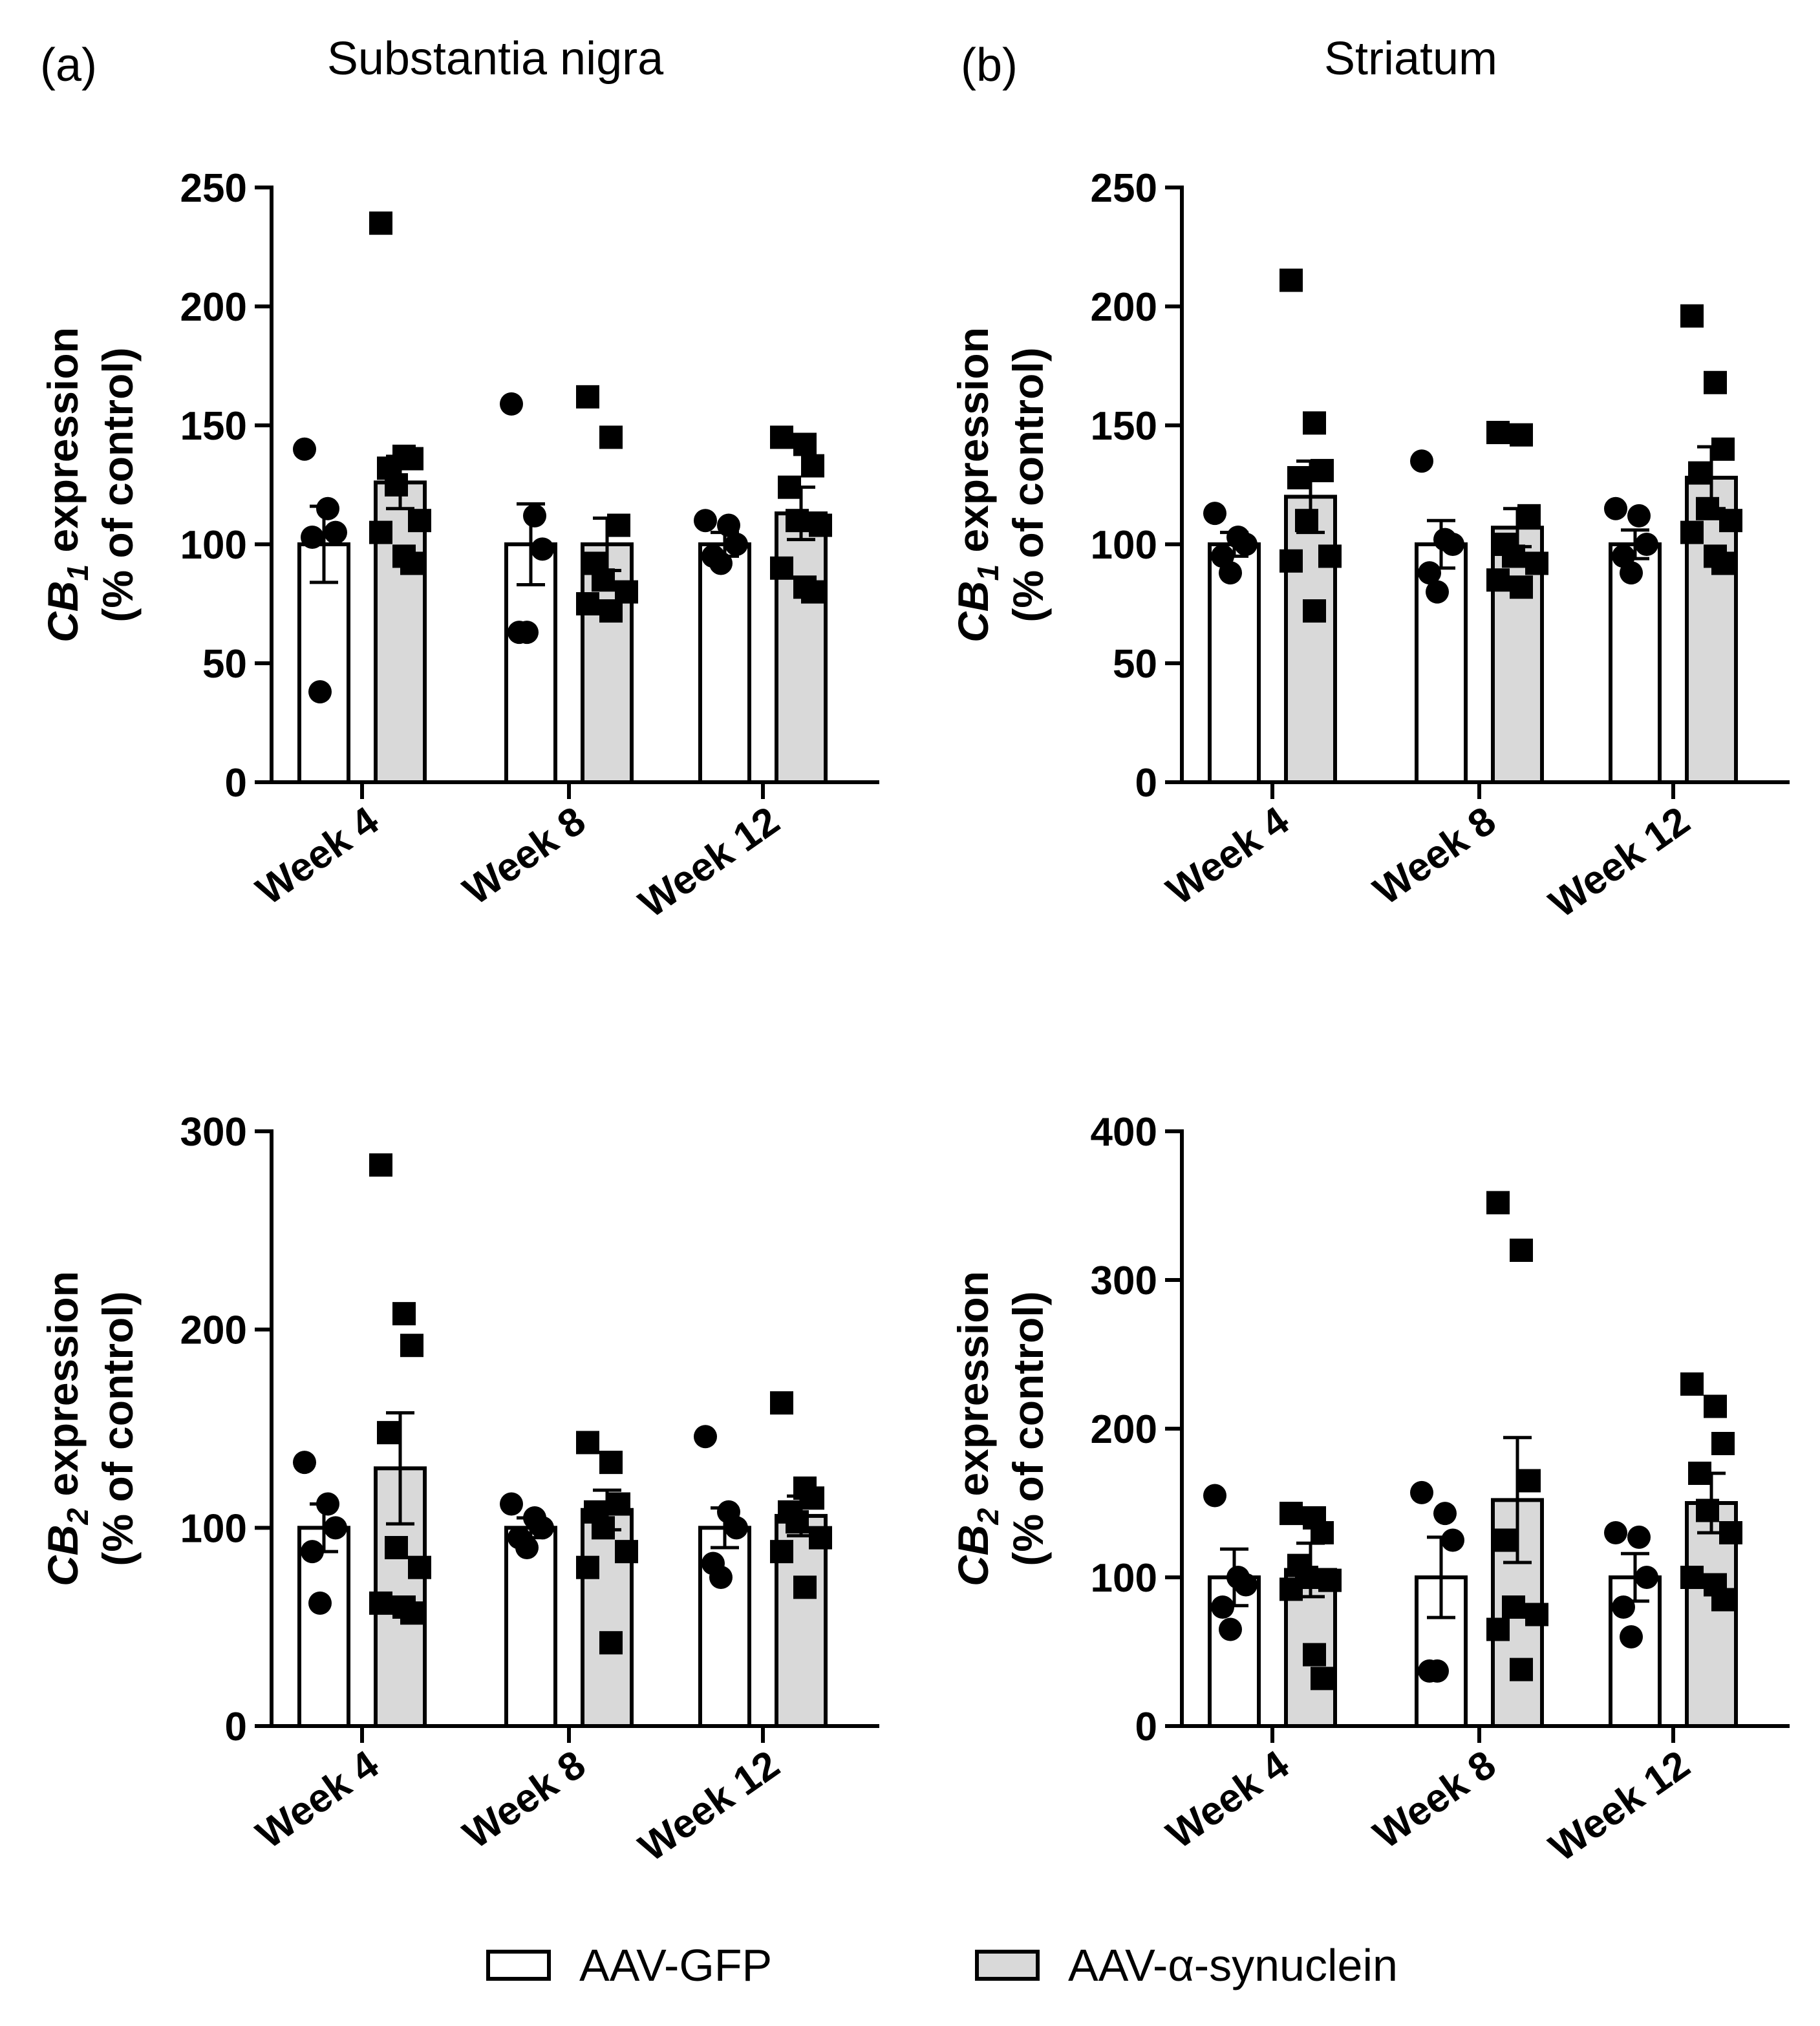 The height and width of the screenshot is (2026, 1820). I want to click on legend-swatch-aav-alpha-synuclein, so click(1007, 1965).